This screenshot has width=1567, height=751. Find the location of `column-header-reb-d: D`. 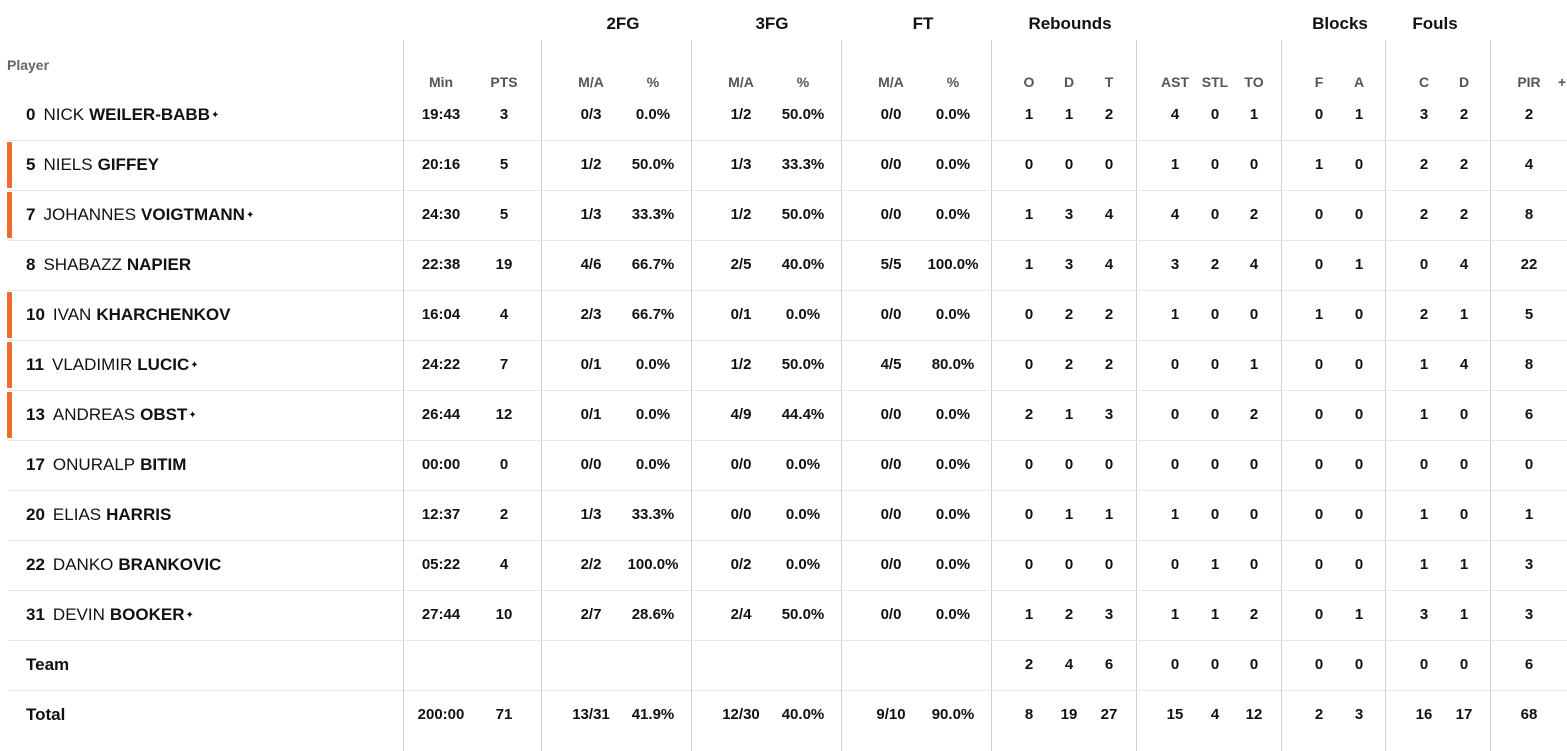

column-header-reb-d: D is located at coordinates (1069, 82).